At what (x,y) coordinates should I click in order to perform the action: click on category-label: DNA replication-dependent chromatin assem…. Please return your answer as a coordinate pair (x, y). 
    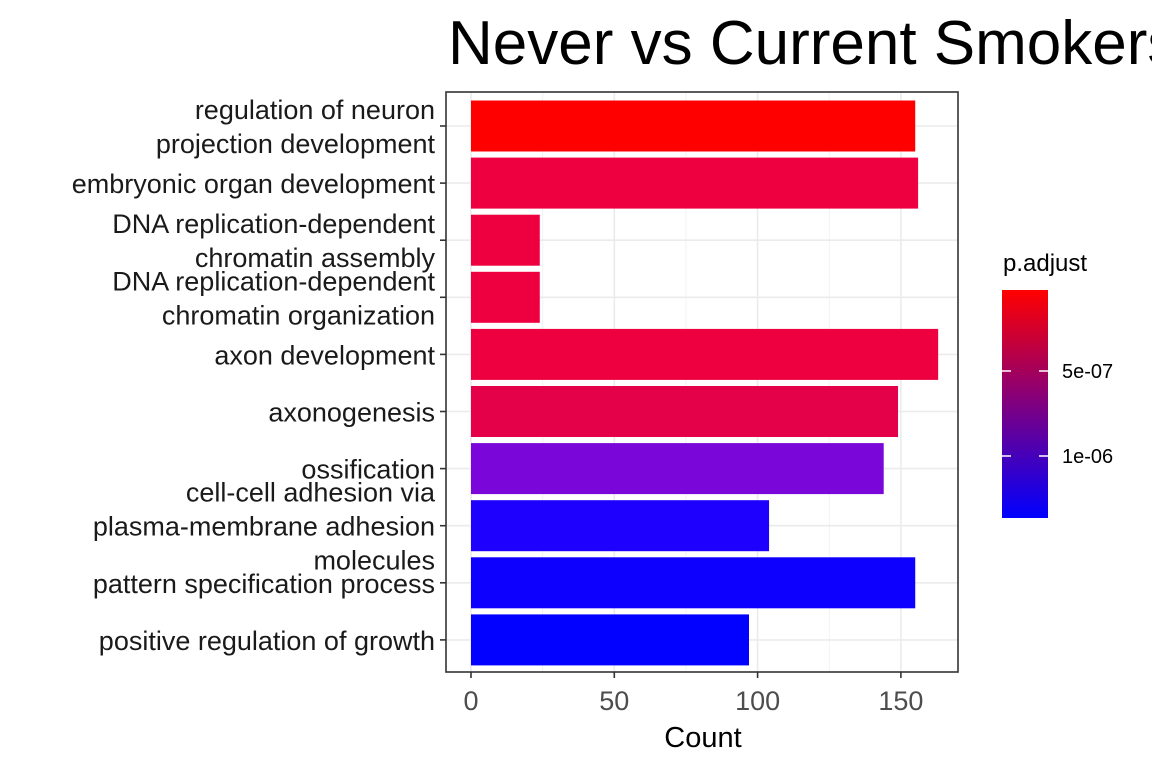
    Looking at the image, I should click on (273, 241).